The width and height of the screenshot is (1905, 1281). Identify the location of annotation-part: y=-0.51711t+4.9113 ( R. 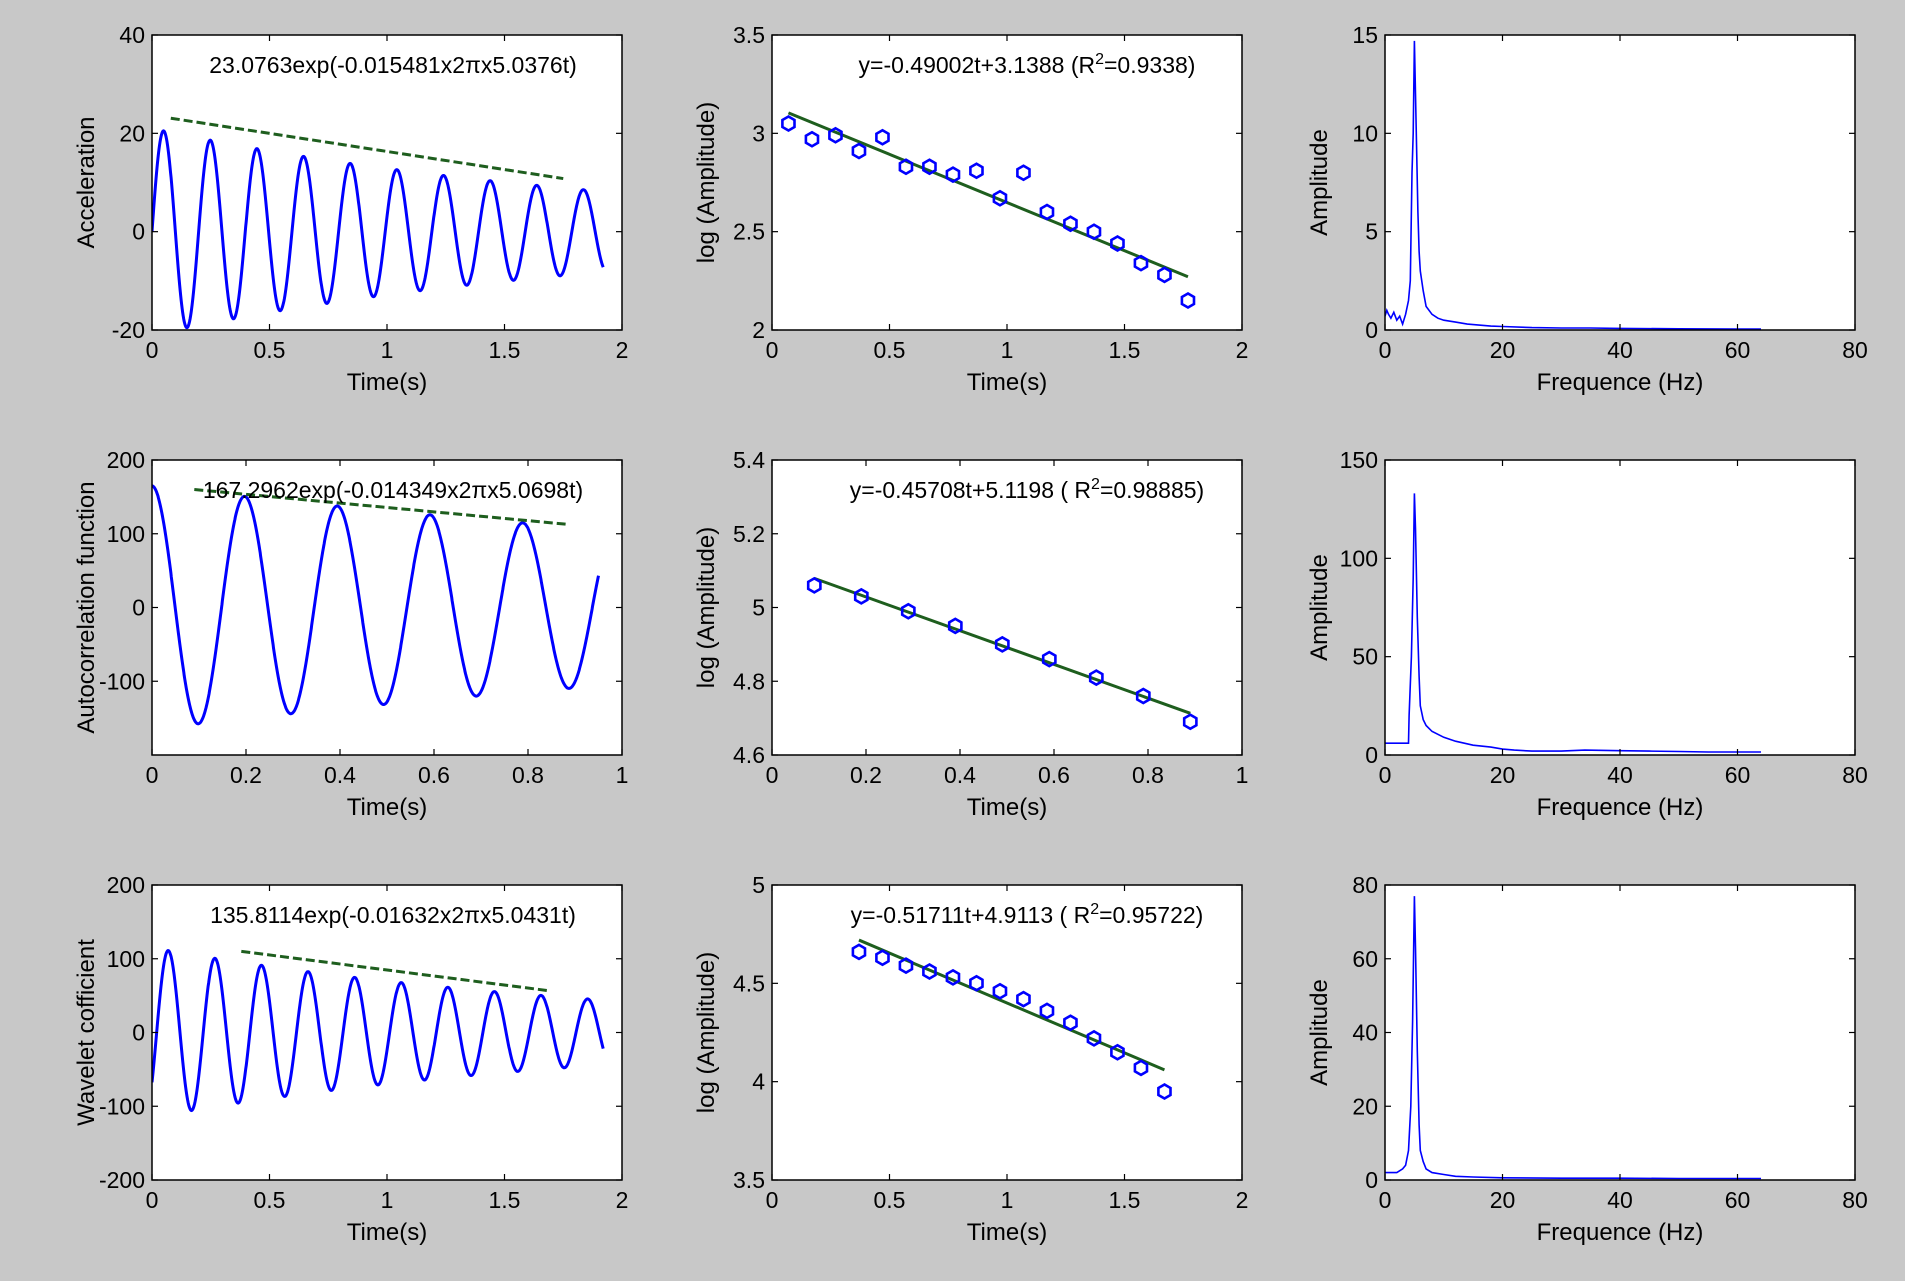
(971, 915).